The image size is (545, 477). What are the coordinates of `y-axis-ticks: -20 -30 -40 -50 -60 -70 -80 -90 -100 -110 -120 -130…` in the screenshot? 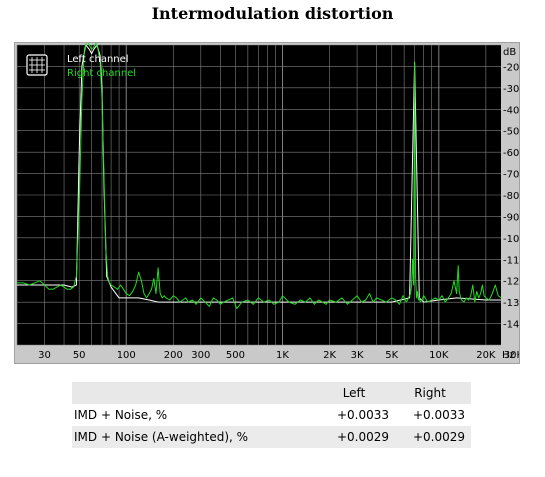 It's located at (511, 196).